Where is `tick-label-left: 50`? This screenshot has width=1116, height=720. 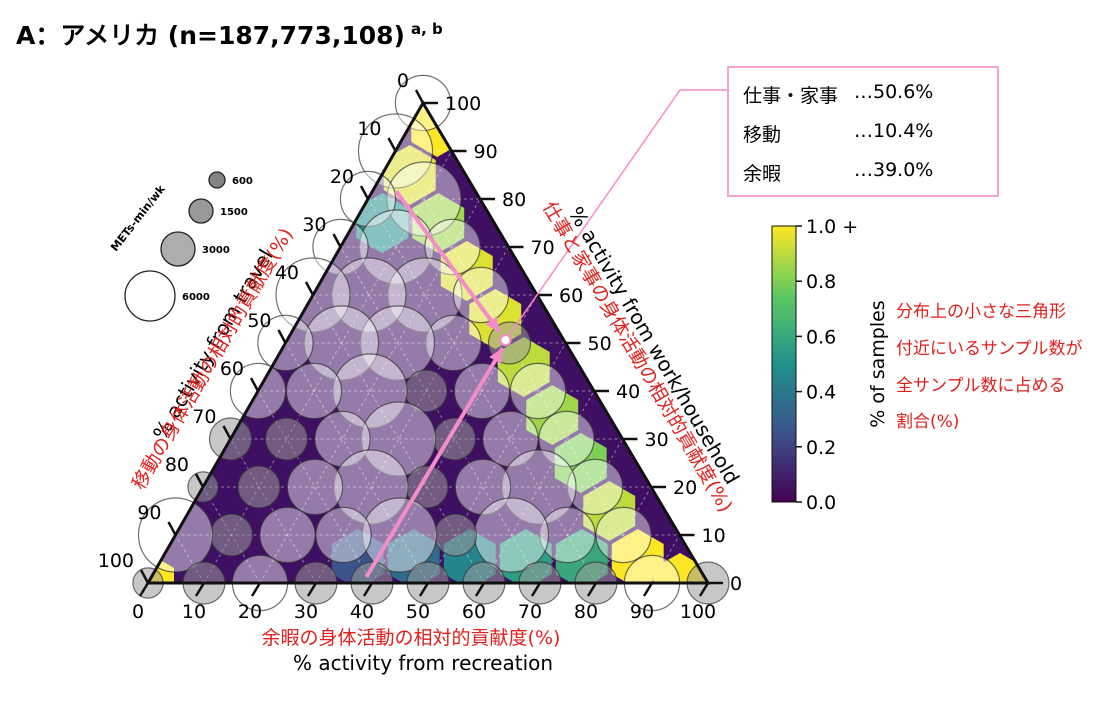 tick-label-left: 50 is located at coordinates (259, 321).